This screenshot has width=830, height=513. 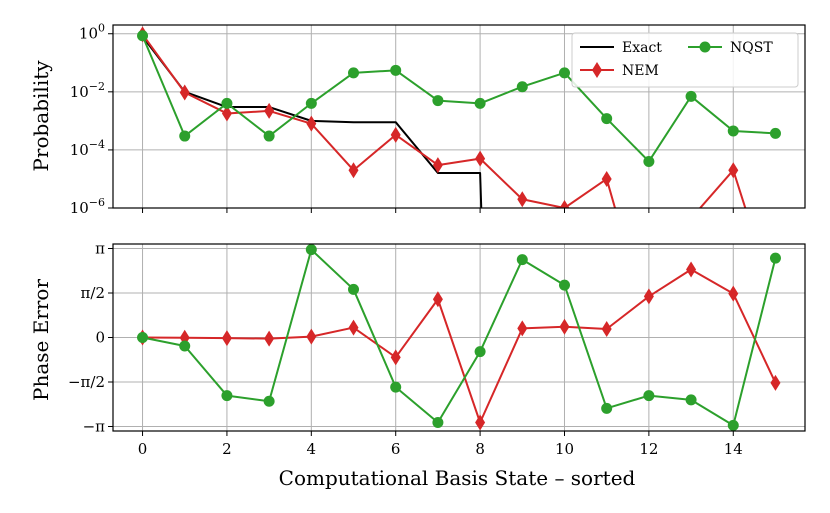 I want to click on bottom-y-tick-label: π, so click(x=100, y=248).